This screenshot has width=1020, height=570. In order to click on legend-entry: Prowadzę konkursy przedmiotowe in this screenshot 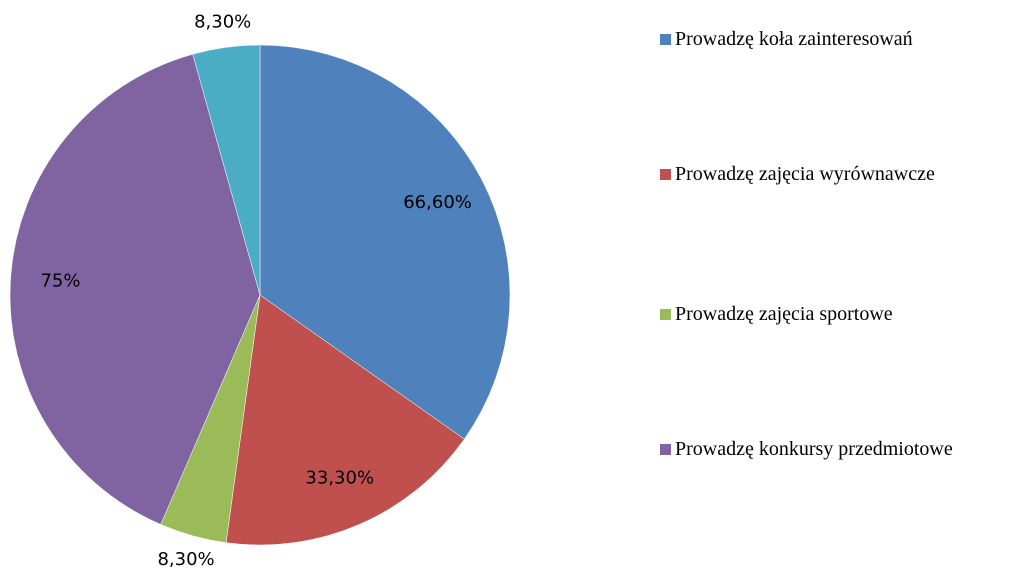, I will do `click(840, 449)`.